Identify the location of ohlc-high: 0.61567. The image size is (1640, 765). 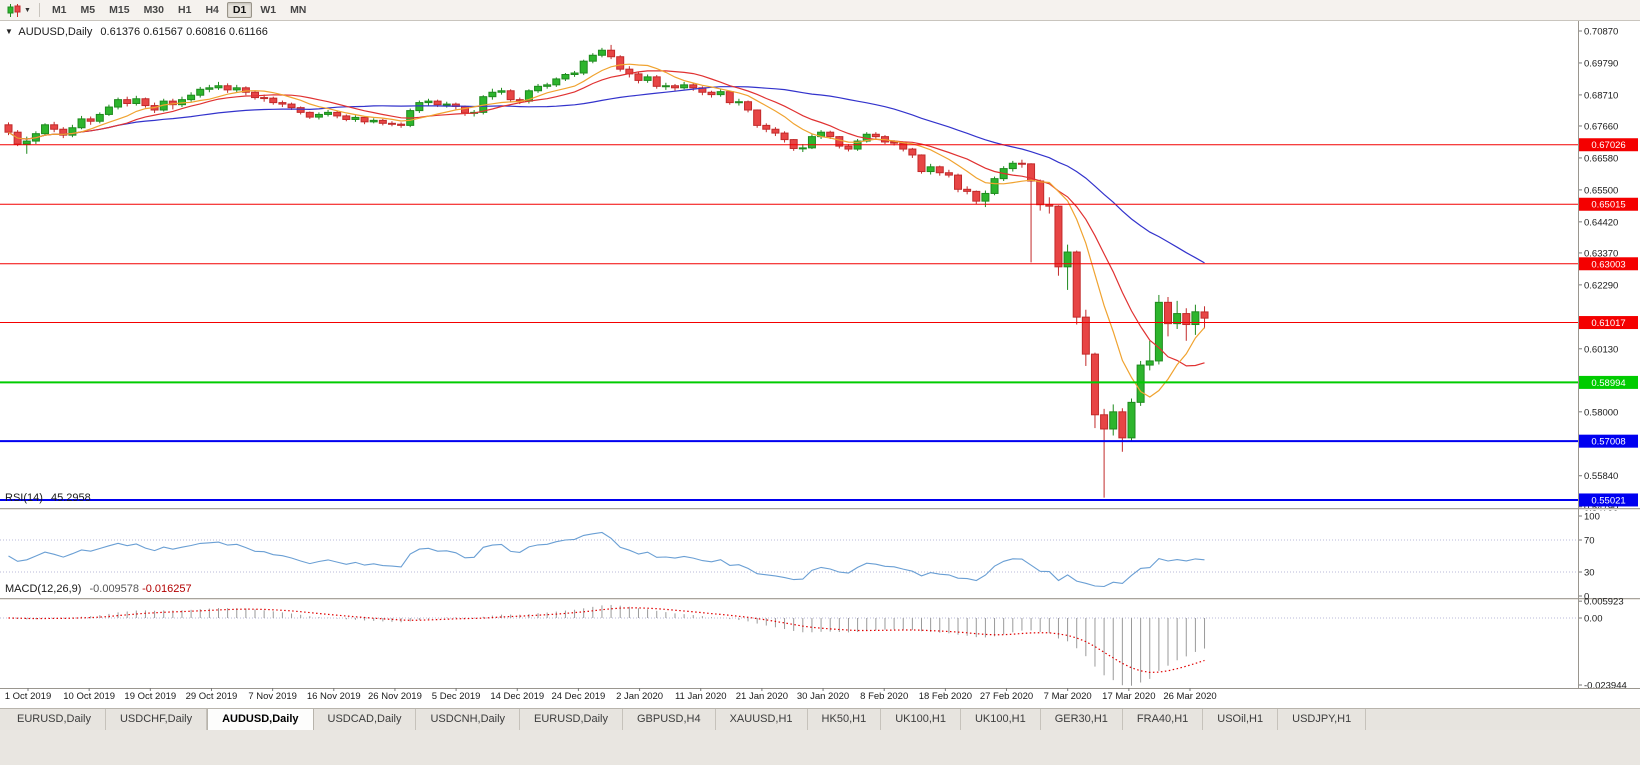
(163, 32).